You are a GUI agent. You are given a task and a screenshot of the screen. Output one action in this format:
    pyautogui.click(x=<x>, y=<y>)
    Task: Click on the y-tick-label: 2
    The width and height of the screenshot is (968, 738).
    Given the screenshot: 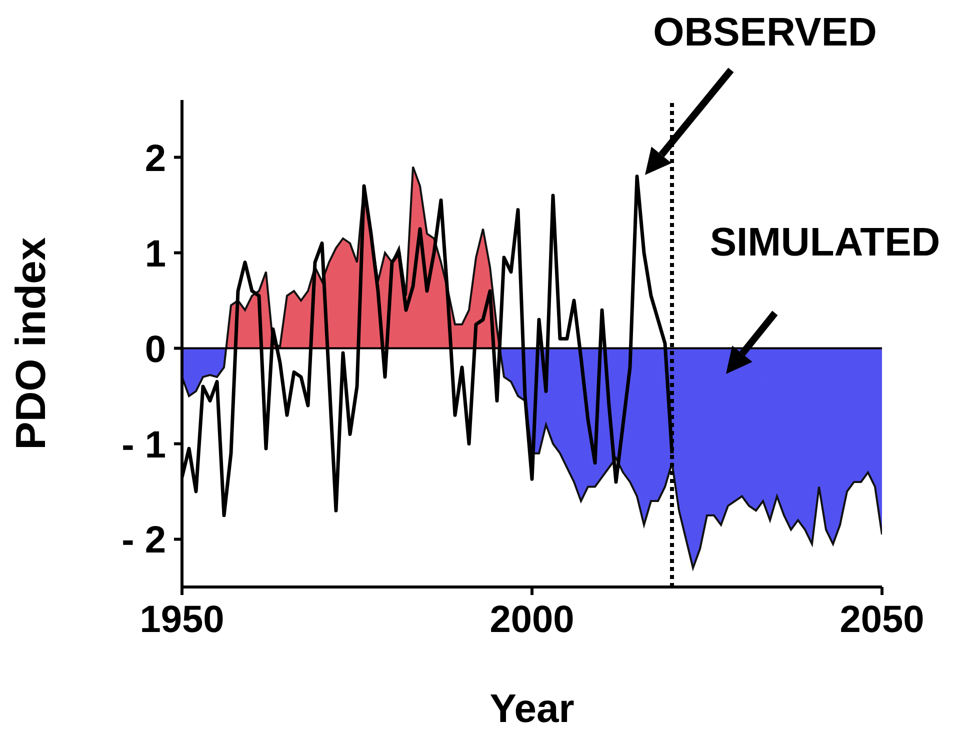 What is the action you would take?
    pyautogui.click(x=155, y=159)
    